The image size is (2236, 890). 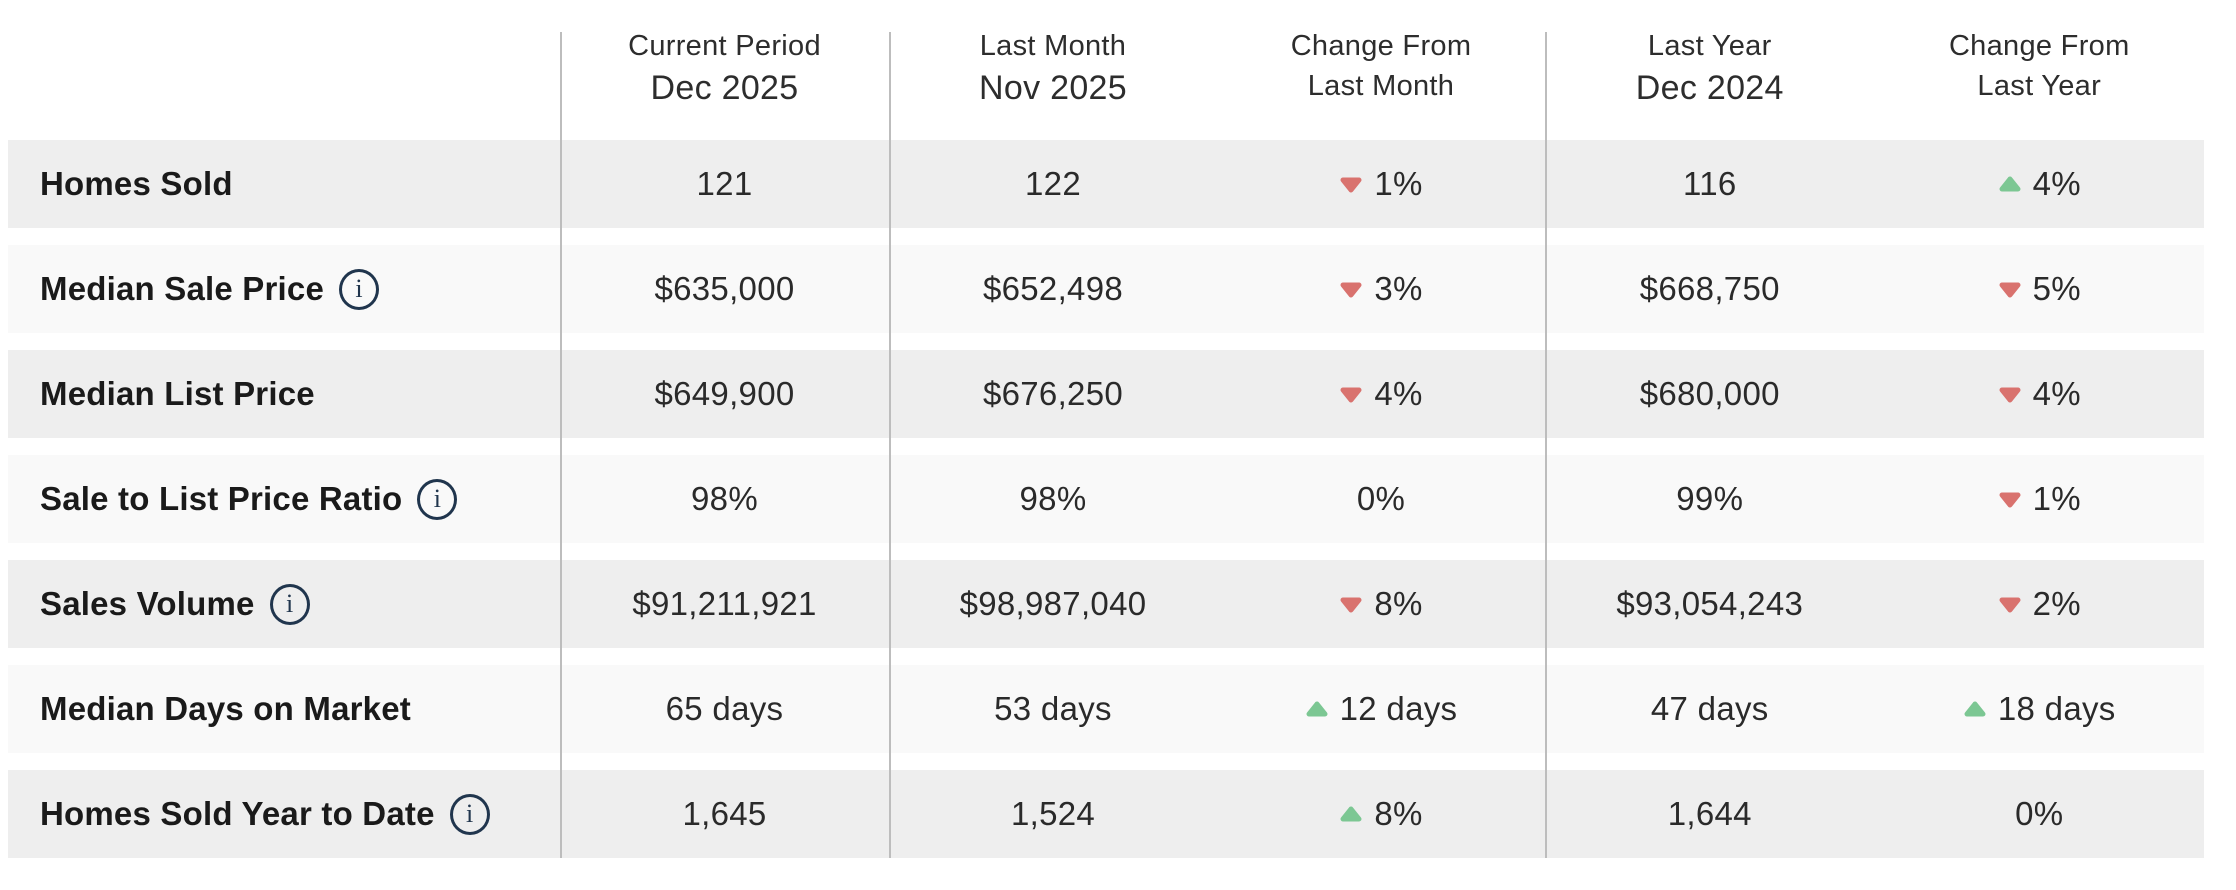 I want to click on change-value: 2%, so click(x=2056, y=603).